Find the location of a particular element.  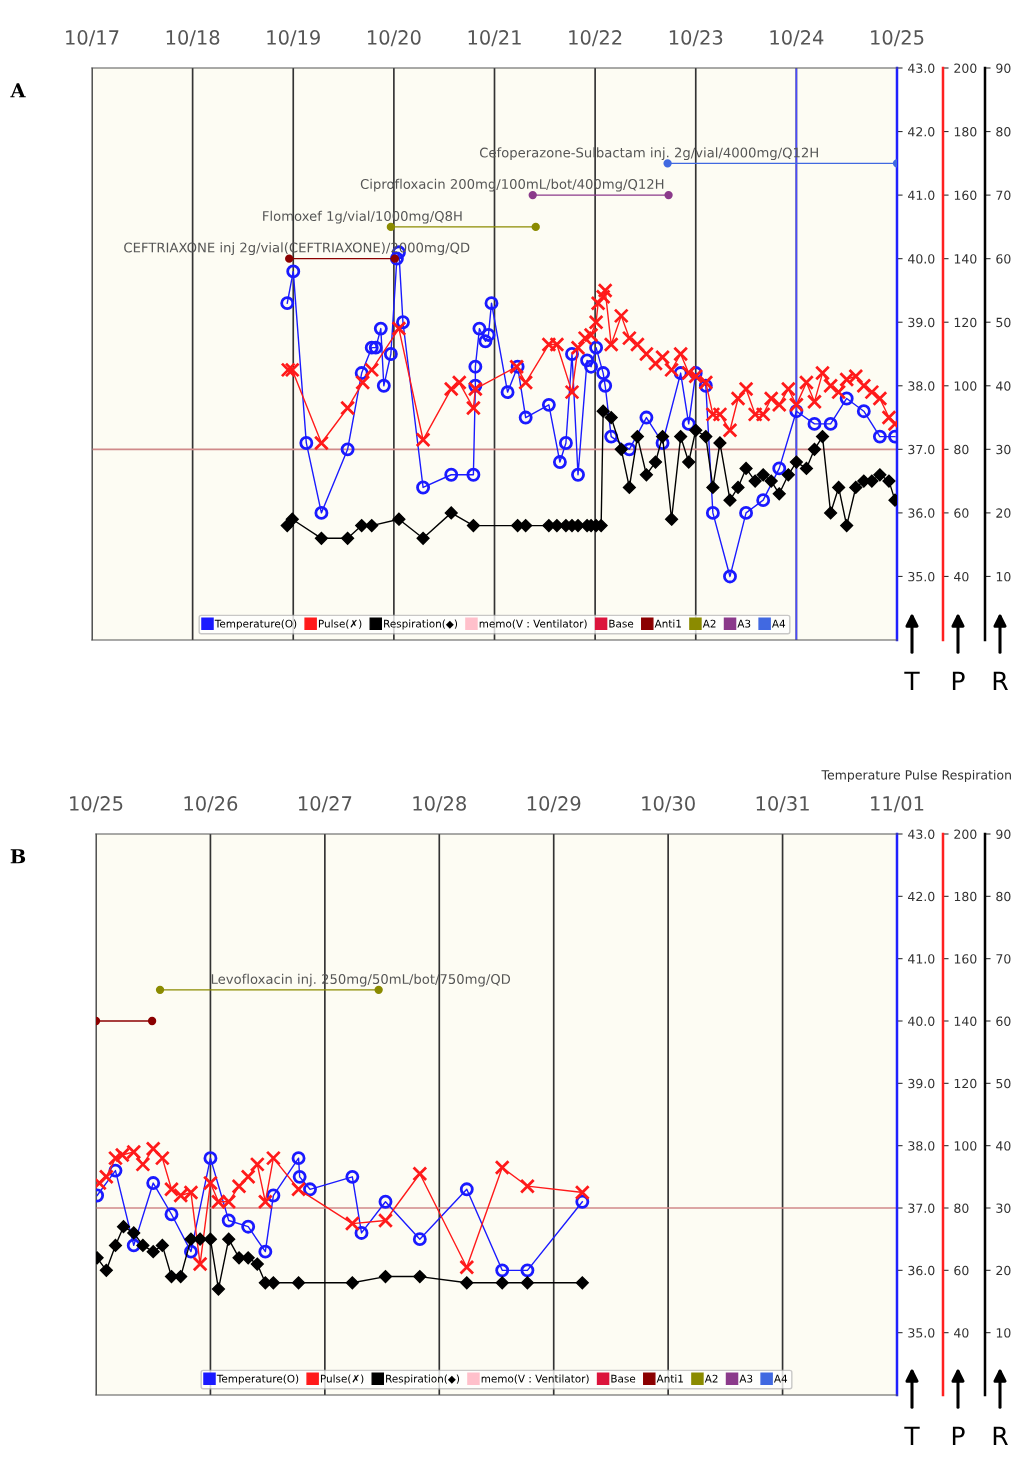

x-tick-label: 10/21 is located at coordinates (494, 38).